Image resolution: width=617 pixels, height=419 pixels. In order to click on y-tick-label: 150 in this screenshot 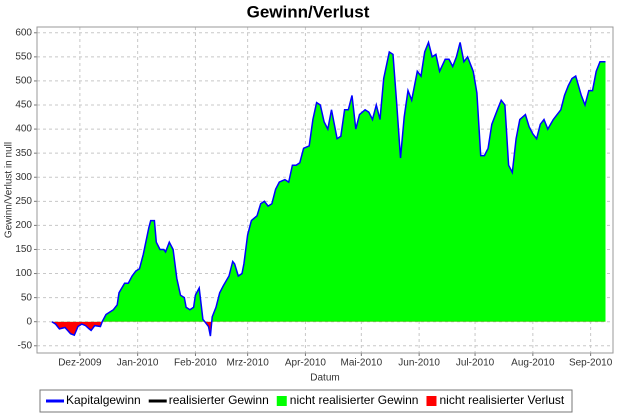, I will do `click(23, 249)`.